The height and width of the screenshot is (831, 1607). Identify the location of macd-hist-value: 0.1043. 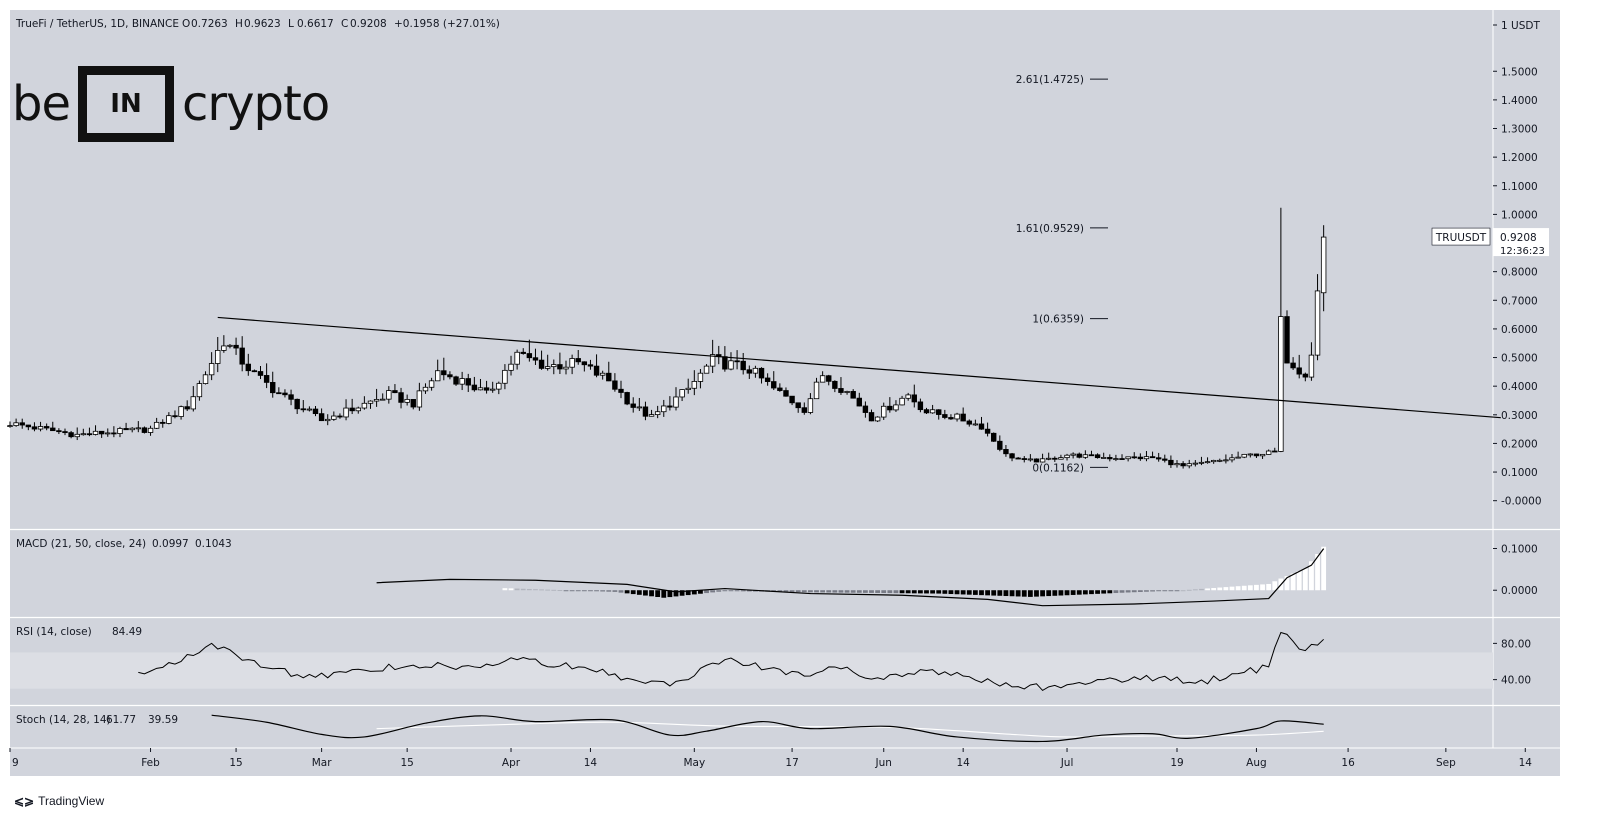
(213, 544).